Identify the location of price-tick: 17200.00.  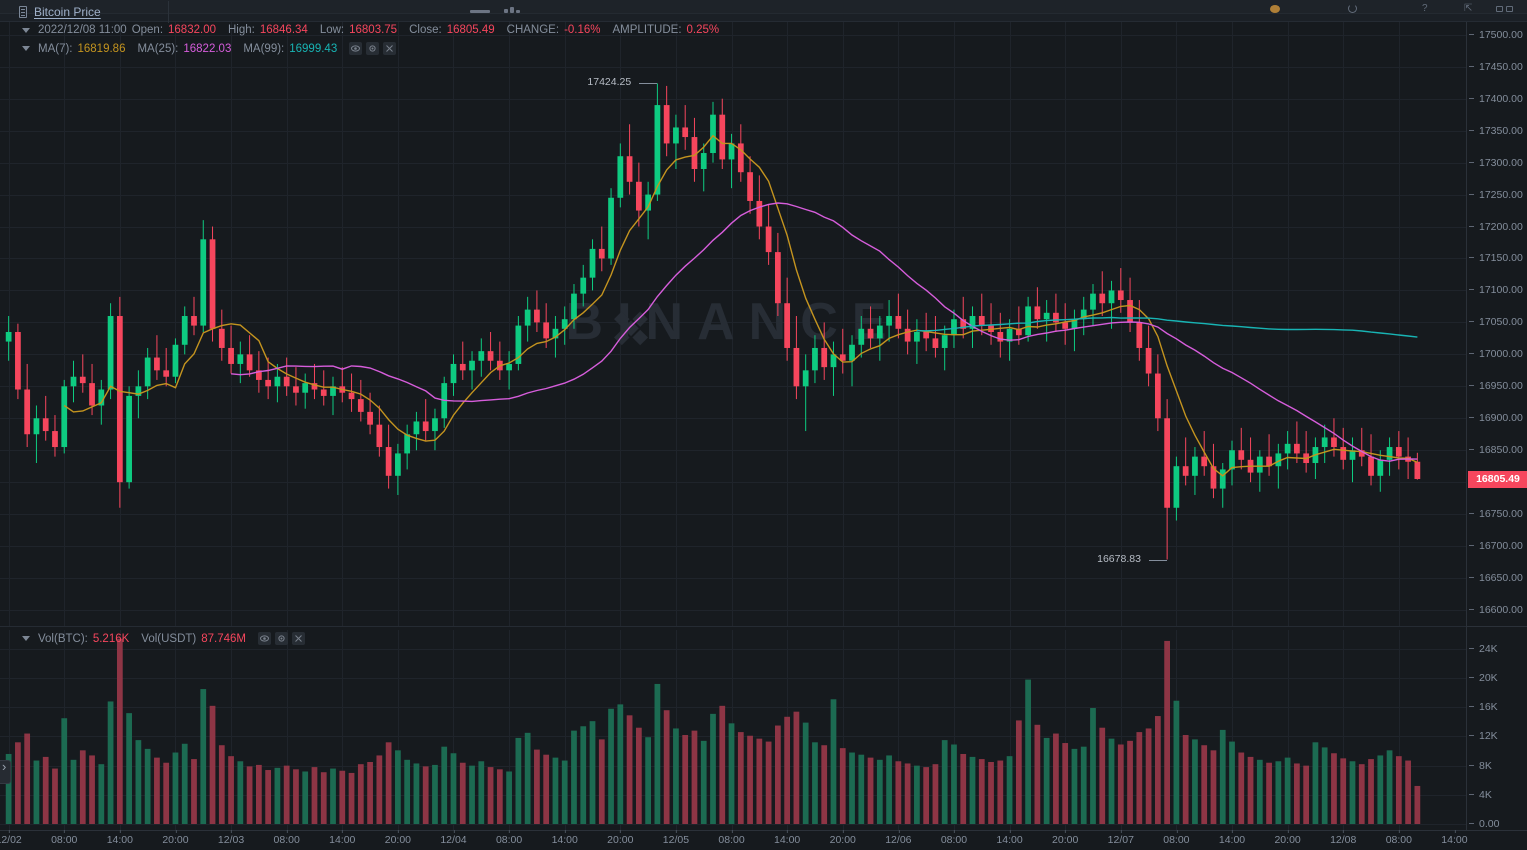
(1497, 227).